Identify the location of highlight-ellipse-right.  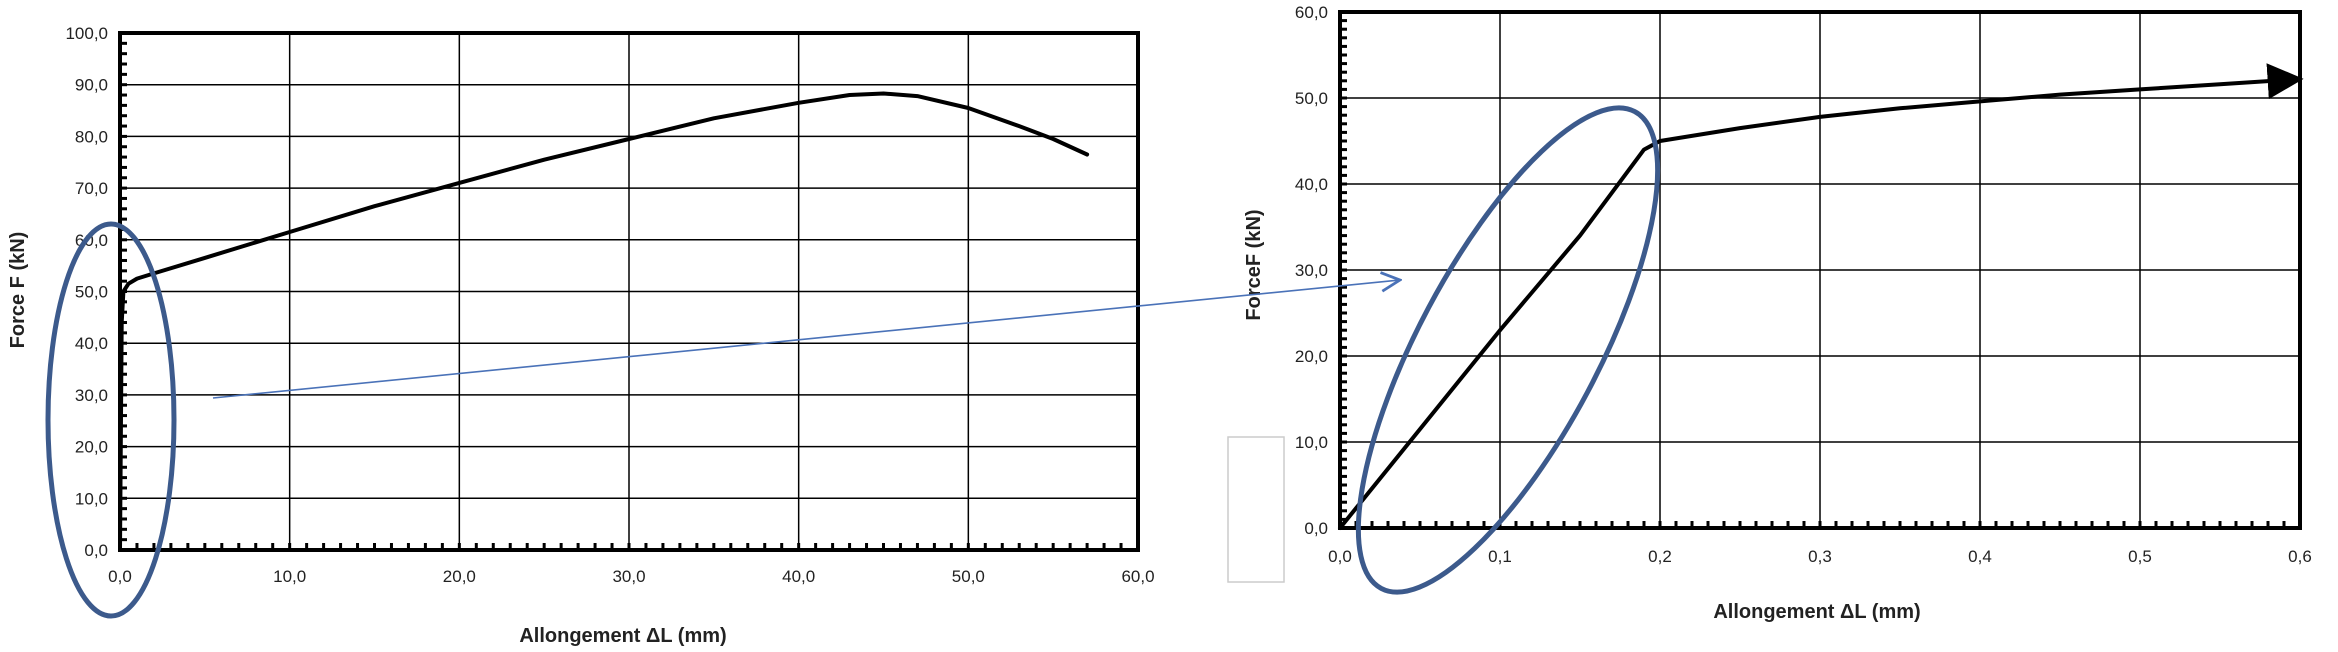
(1508, 350).